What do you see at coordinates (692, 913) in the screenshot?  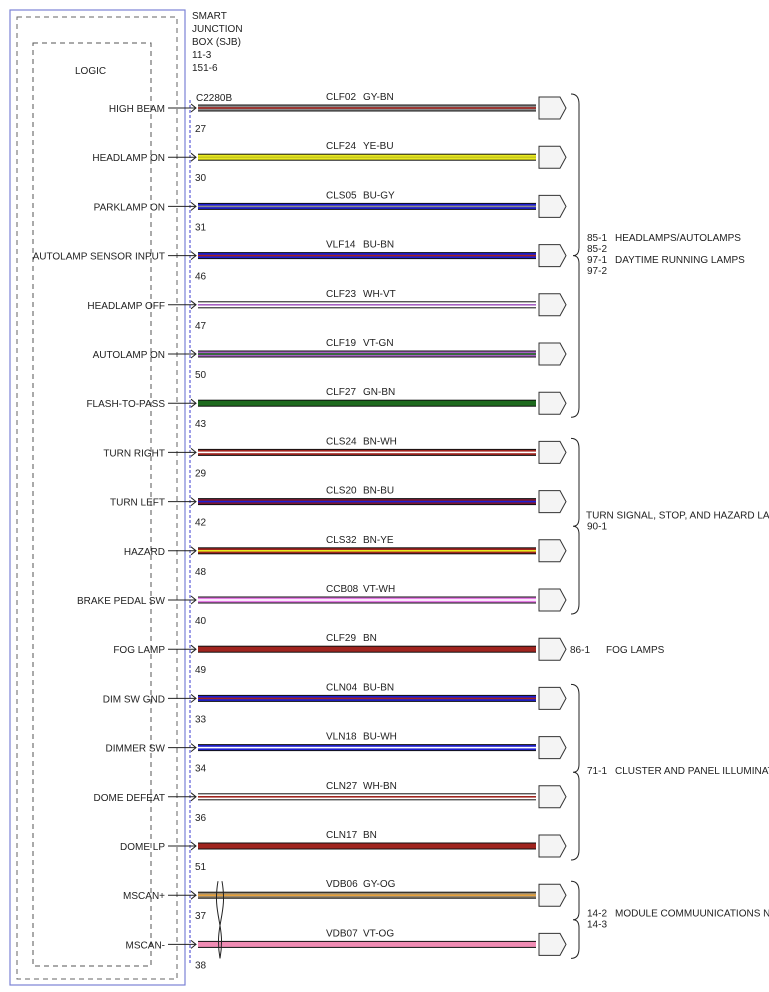 I see `group-name: MODULE COMMUUNICATIONS NETWORK` at bounding box center [692, 913].